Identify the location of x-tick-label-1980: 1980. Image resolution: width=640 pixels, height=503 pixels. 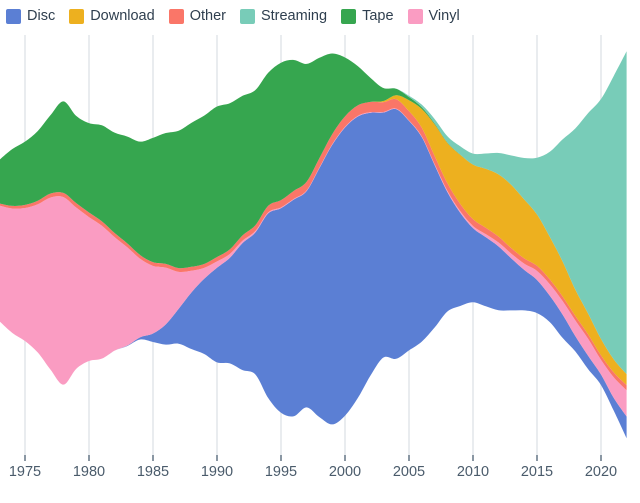
(89, 472).